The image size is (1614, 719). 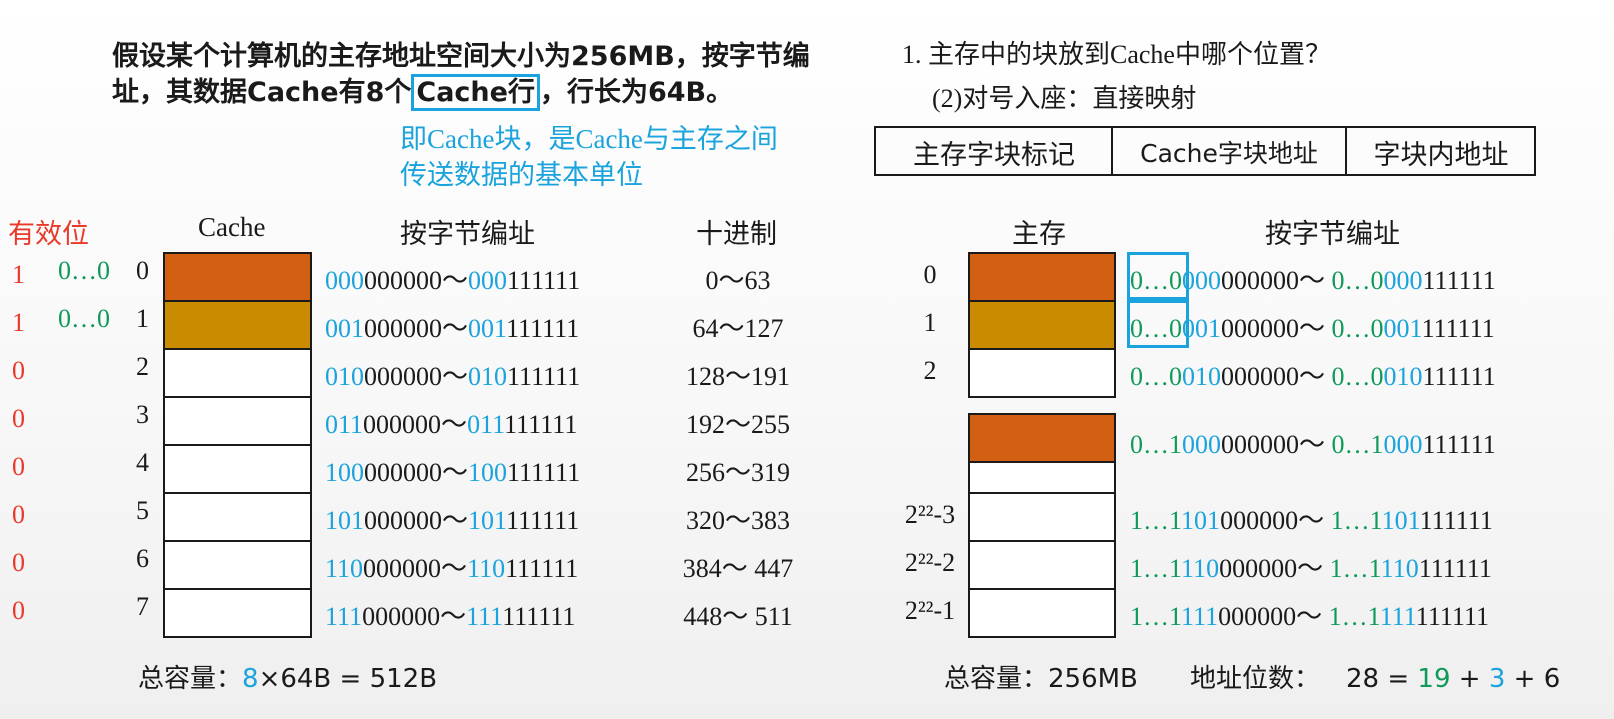 I want to click on address-bits-offset: + 6, so click(x=1533, y=679).